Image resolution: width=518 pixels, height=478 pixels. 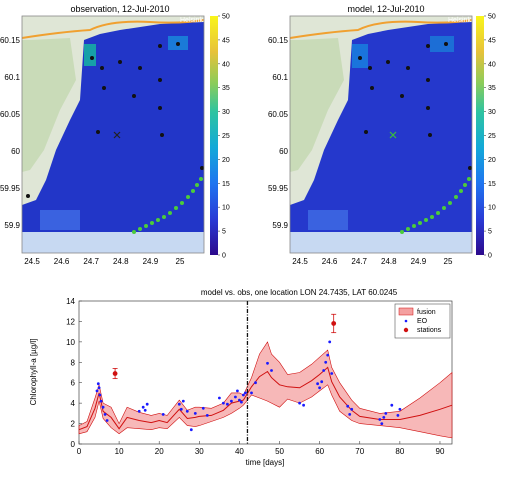 I want to click on land-mask-bottom, so click(x=381, y=242).